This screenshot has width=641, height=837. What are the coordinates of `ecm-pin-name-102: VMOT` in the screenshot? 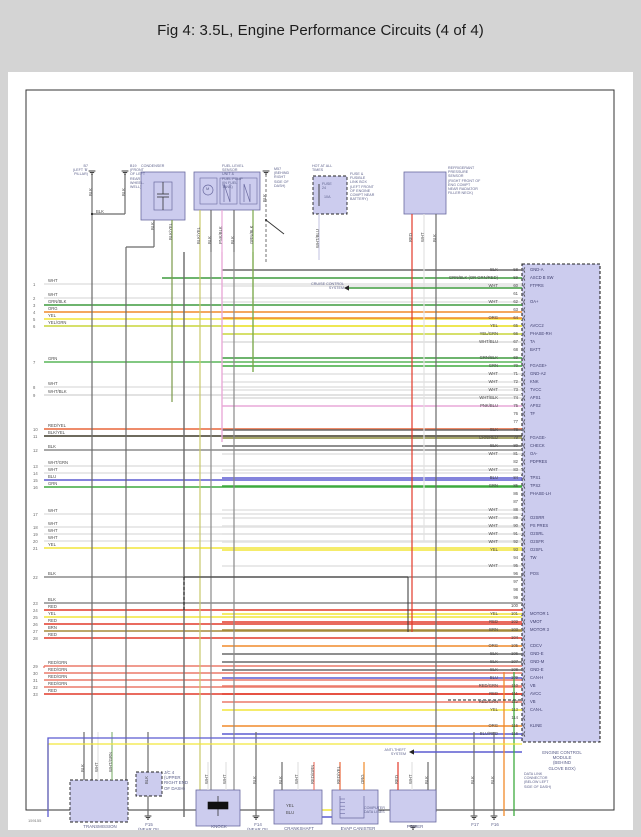 It's located at (536, 622).